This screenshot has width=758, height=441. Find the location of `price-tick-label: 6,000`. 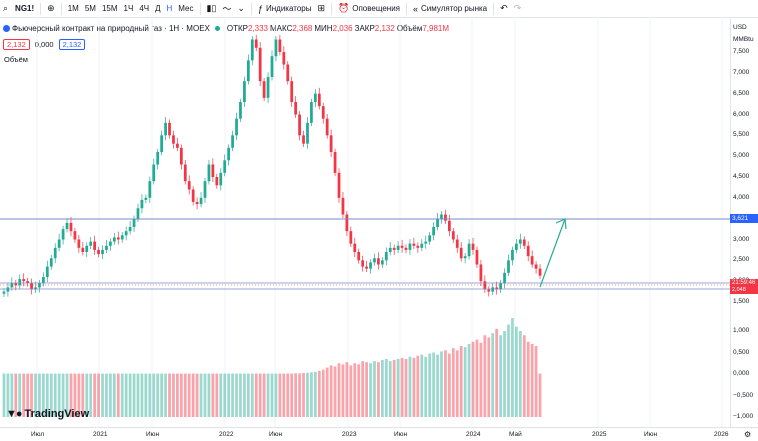

price-tick-label: 6,000 is located at coordinates (741, 114).